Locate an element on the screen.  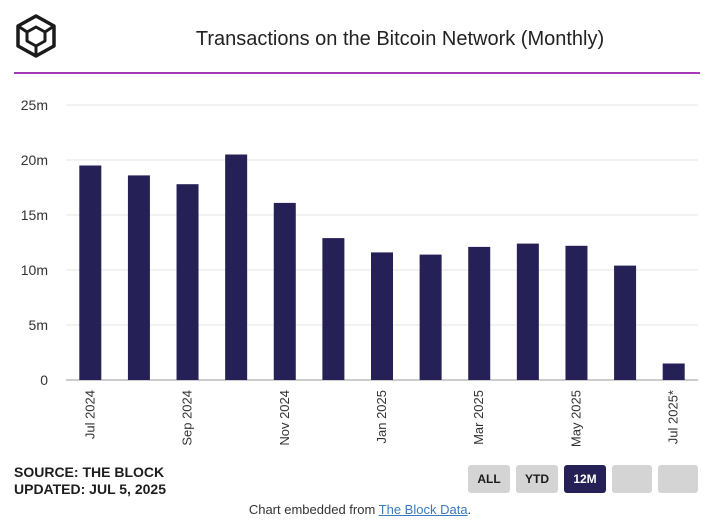
x-tick-label: Mar 2025 is located at coordinates (478, 417).